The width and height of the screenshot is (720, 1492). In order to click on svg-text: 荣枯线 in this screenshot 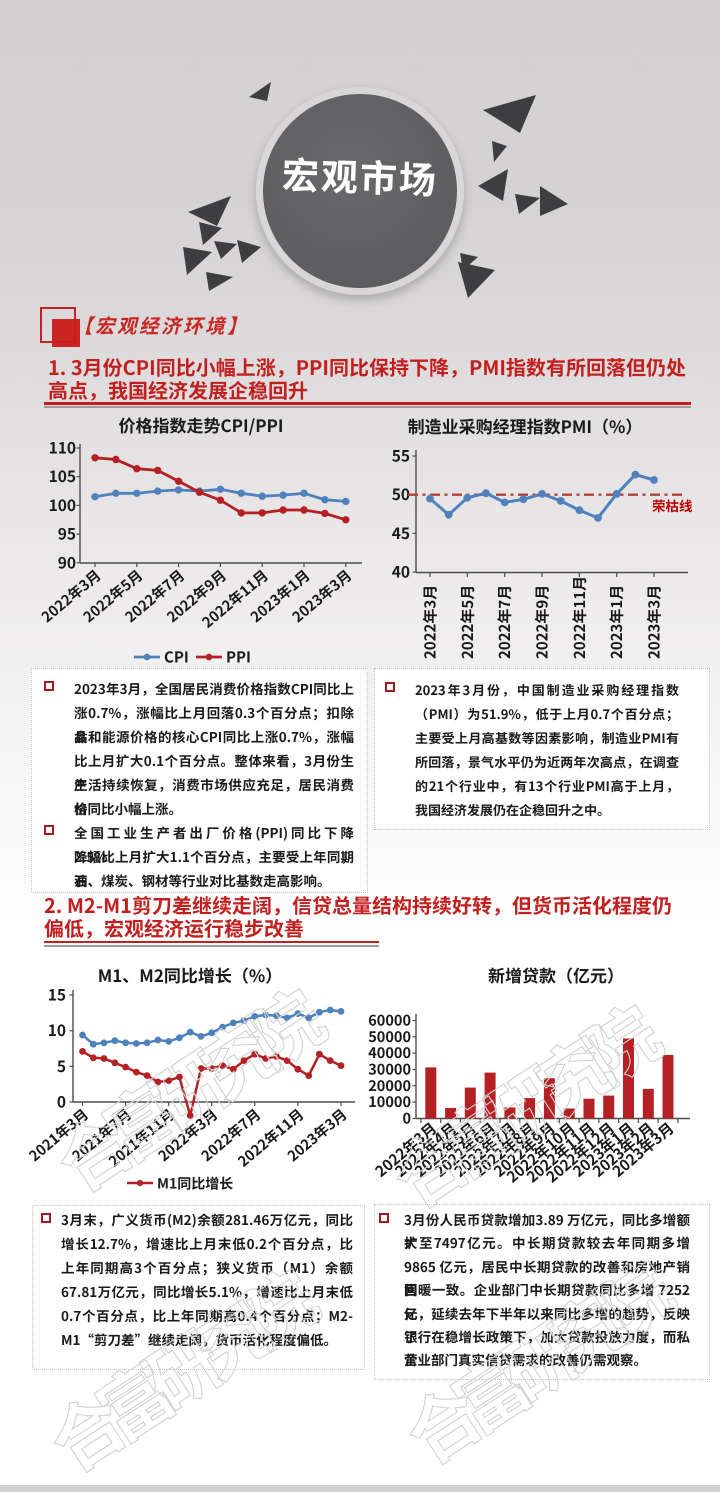, I will do `click(672, 505)`.